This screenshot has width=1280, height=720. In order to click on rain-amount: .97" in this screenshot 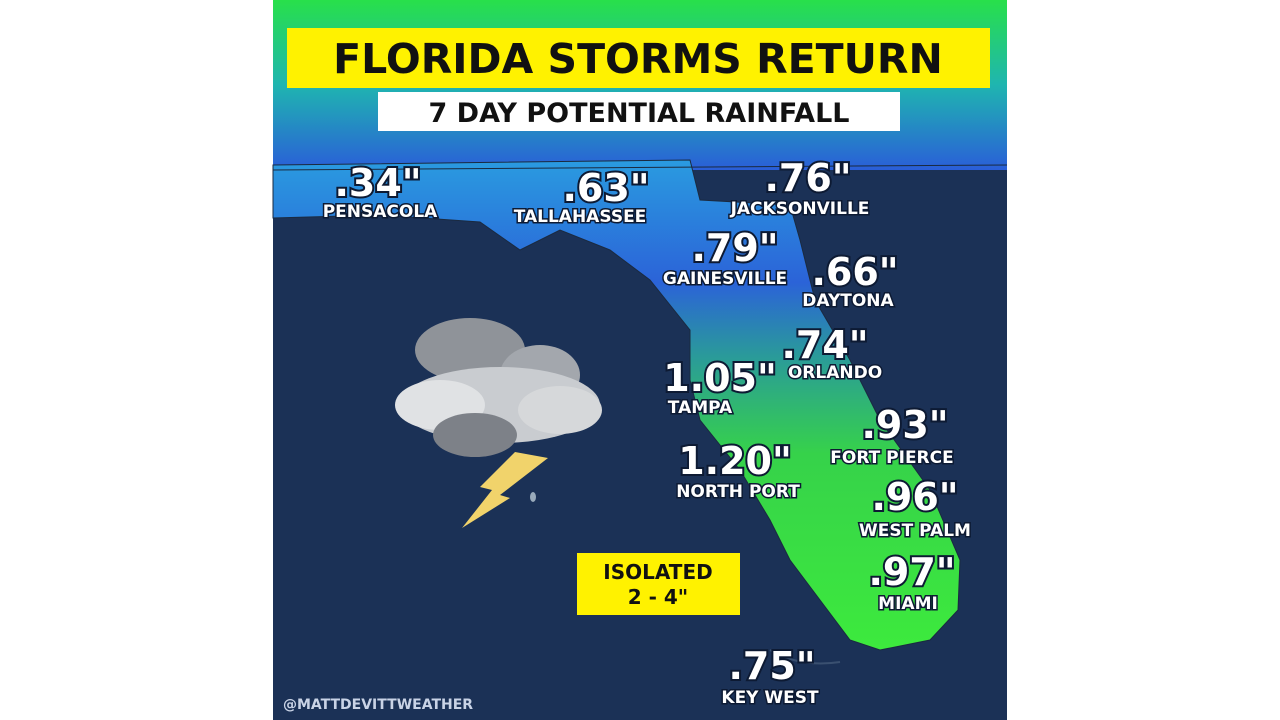, I will do `click(911, 572)`.